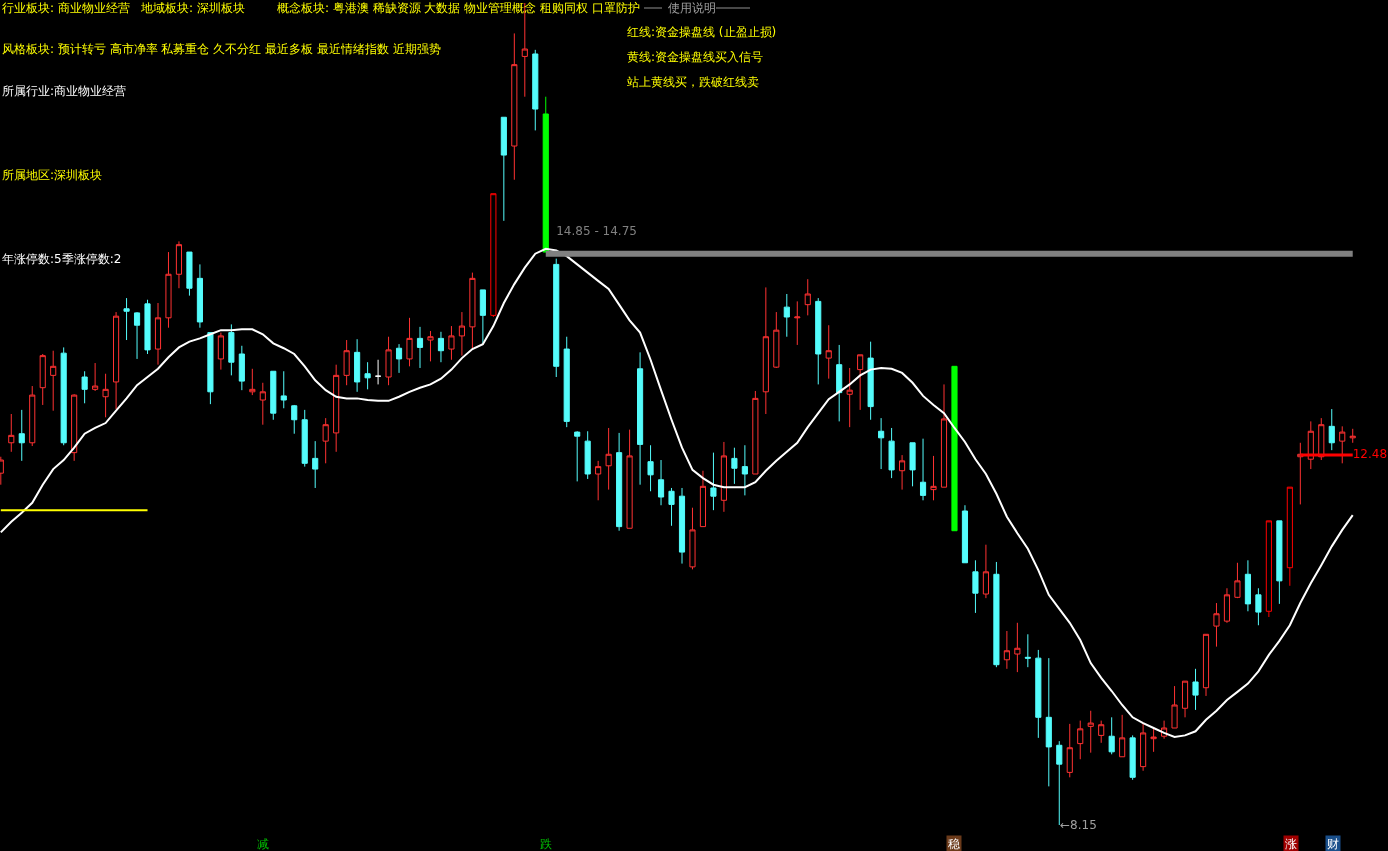 The width and height of the screenshot is (1388, 851). I want to click on annotation: 所属行业:商业物业经营, so click(64, 91).